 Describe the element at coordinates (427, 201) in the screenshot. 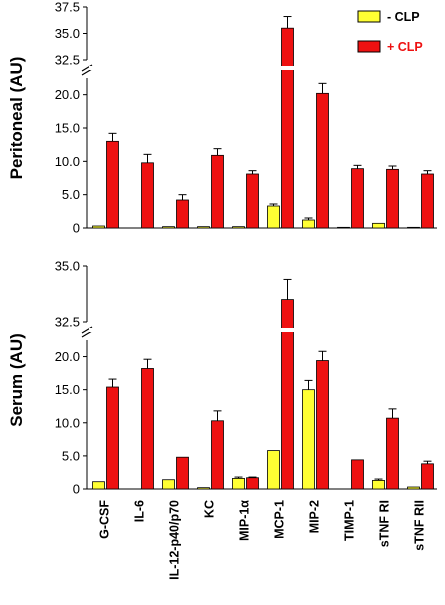

I see `bar-top-stnf-rii-pos` at that location.